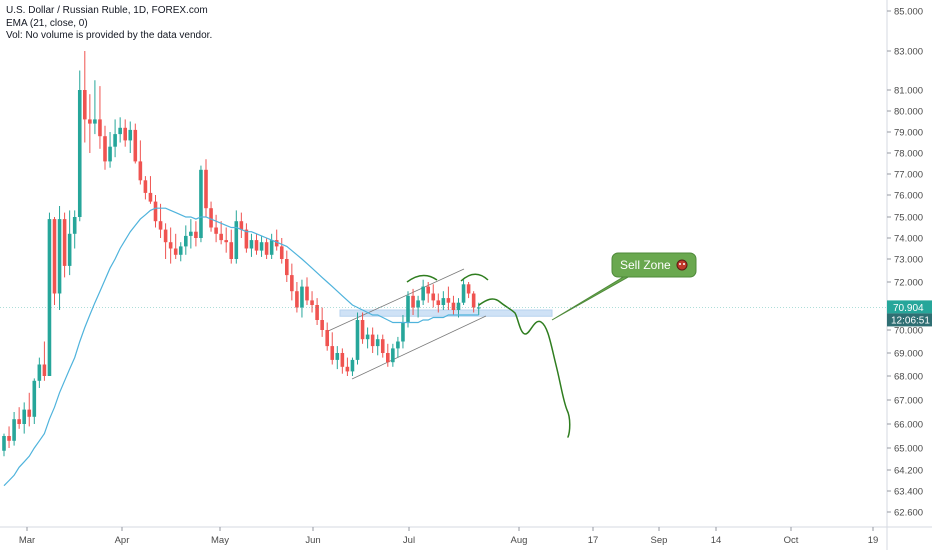 This screenshot has width=932, height=550. I want to click on y-tick-label: 83.000, so click(908, 52).